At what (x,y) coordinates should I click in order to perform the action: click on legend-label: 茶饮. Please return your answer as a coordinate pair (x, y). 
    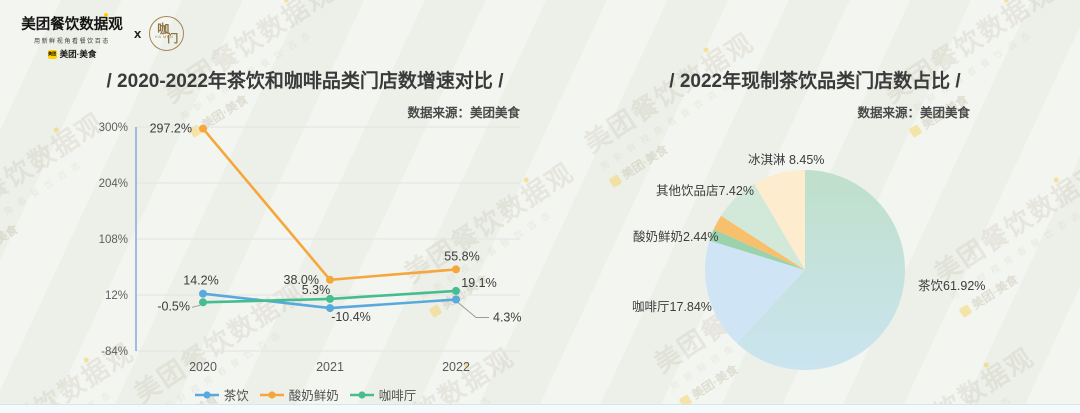
    Looking at the image, I should click on (236, 396).